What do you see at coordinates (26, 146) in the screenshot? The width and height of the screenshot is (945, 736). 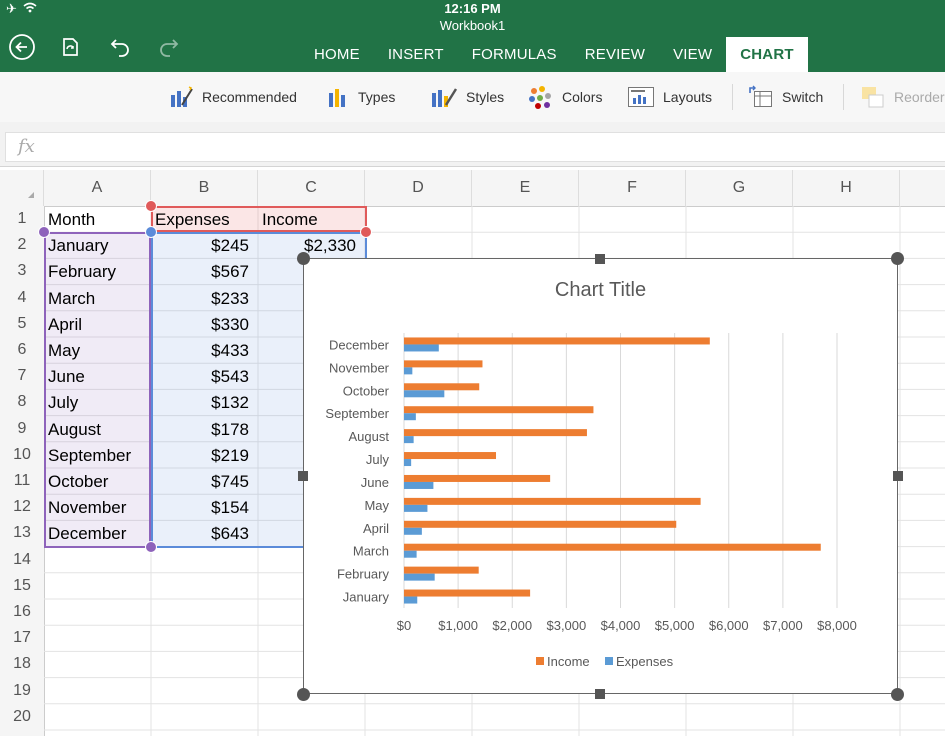 I see `function-icon: fx` at bounding box center [26, 146].